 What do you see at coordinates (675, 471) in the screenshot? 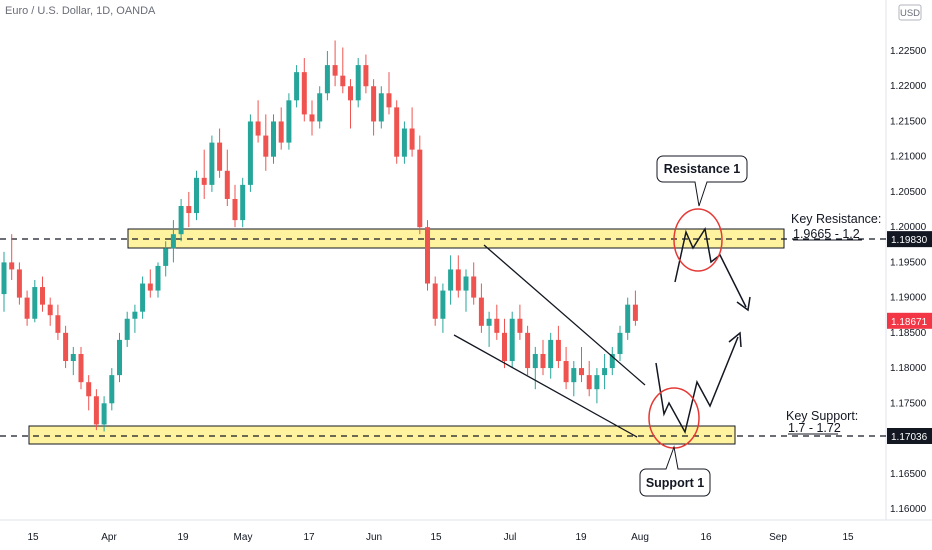
I see `support-1-callout: Support 1` at bounding box center [675, 471].